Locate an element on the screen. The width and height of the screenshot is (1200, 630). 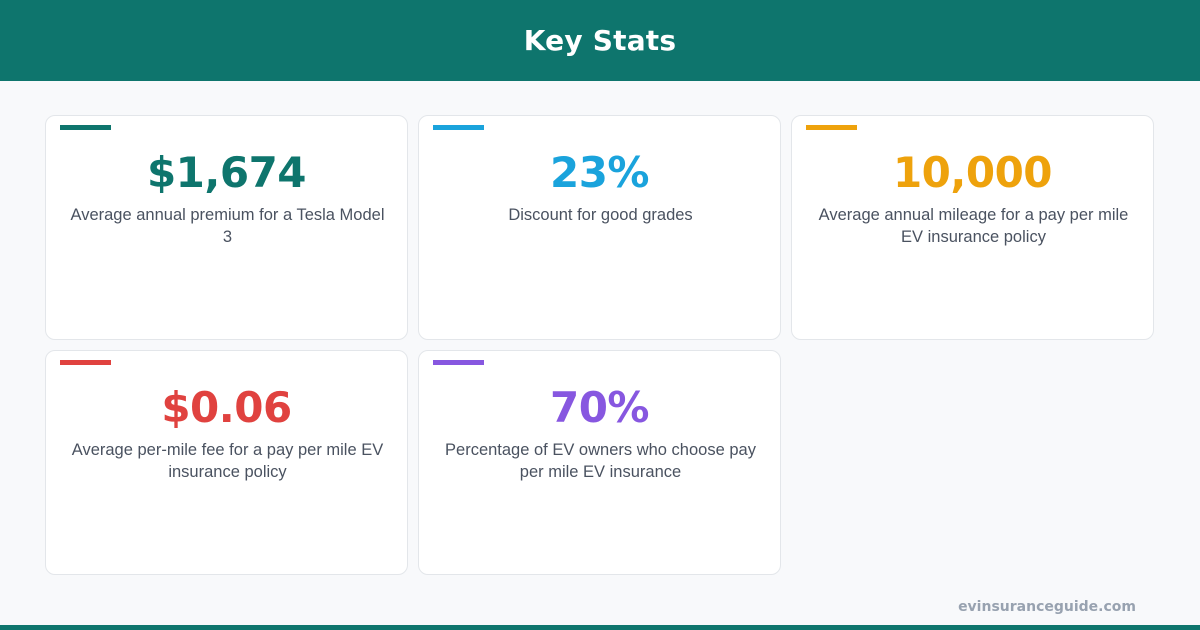
footer-bar is located at coordinates (600, 627).